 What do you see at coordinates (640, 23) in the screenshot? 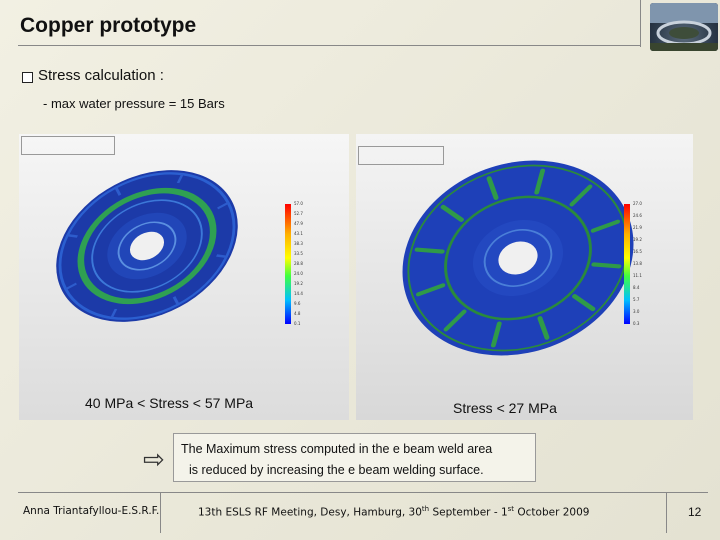
I see `title-divider-vertical` at bounding box center [640, 23].